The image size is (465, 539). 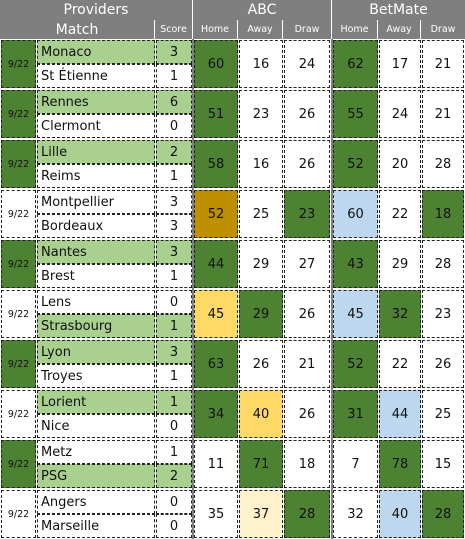 What do you see at coordinates (443, 214) in the screenshot?
I see `betmate-draw-prob: 18` at bounding box center [443, 214].